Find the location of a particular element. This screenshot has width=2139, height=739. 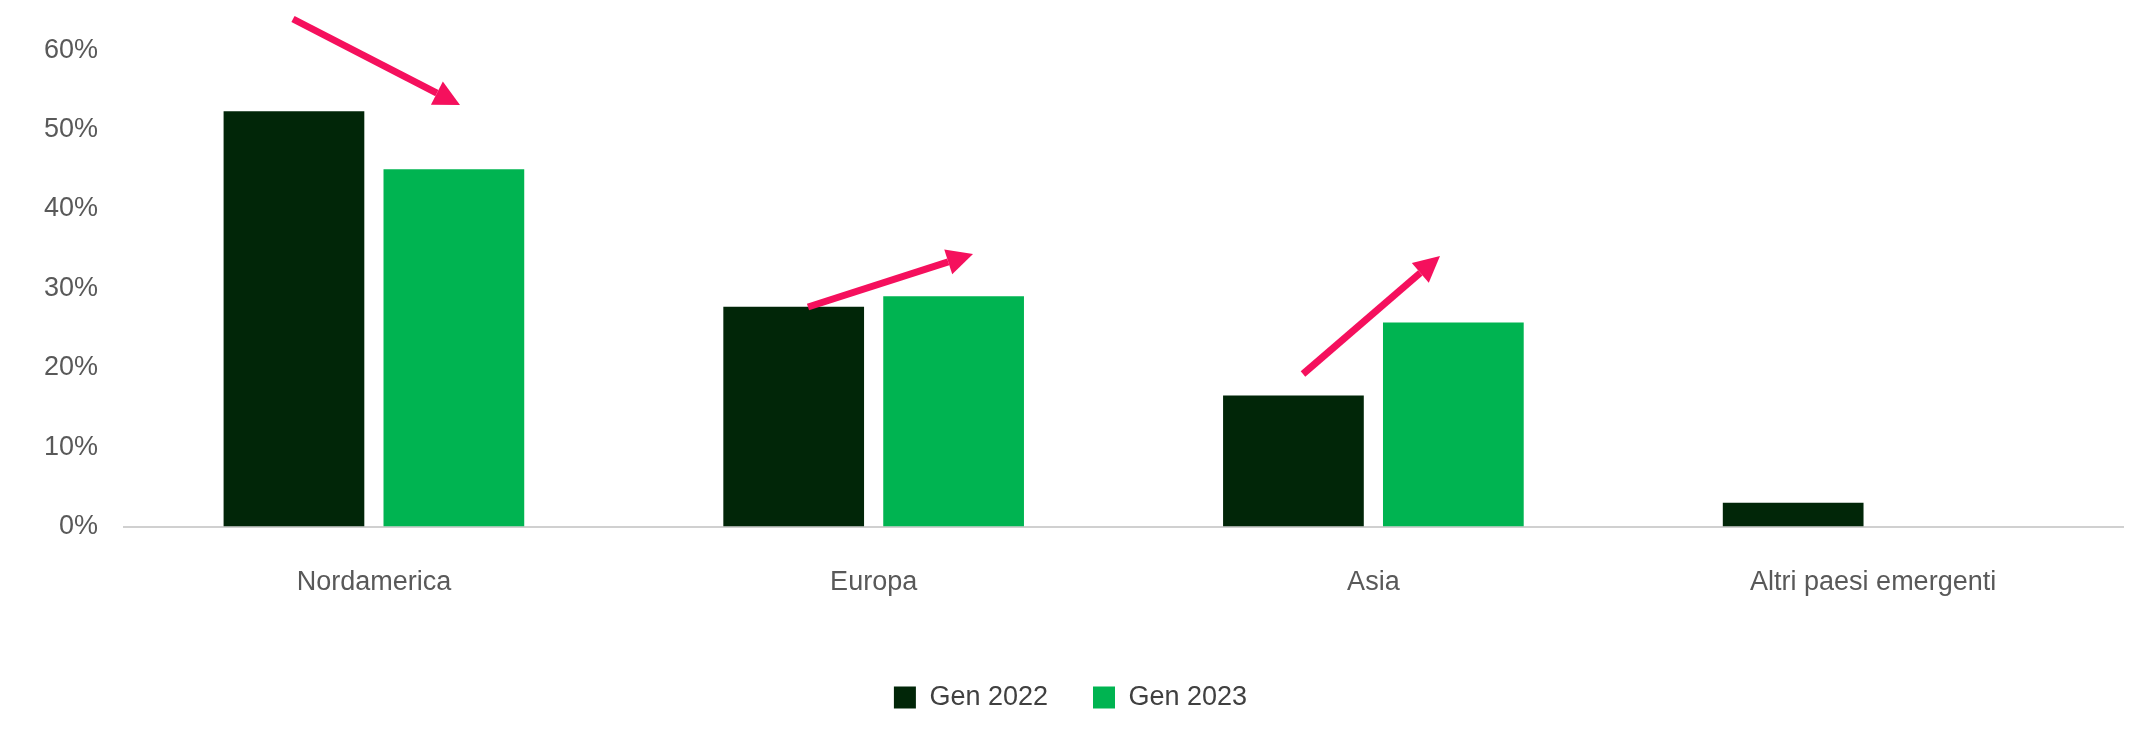

y-tick-label: 20% is located at coordinates (71, 366).